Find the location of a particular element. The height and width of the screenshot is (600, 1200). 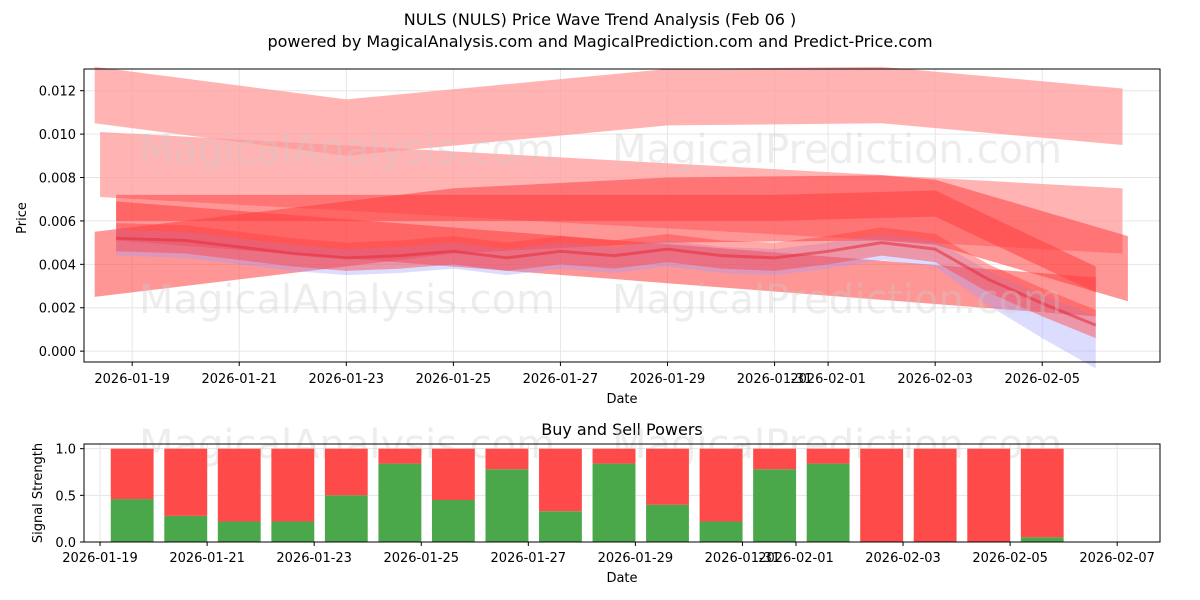

price-y-ticks: 0.000 0.002 0.004 0.006 0.008 0.010 0.012 is located at coordinates (61, 222).